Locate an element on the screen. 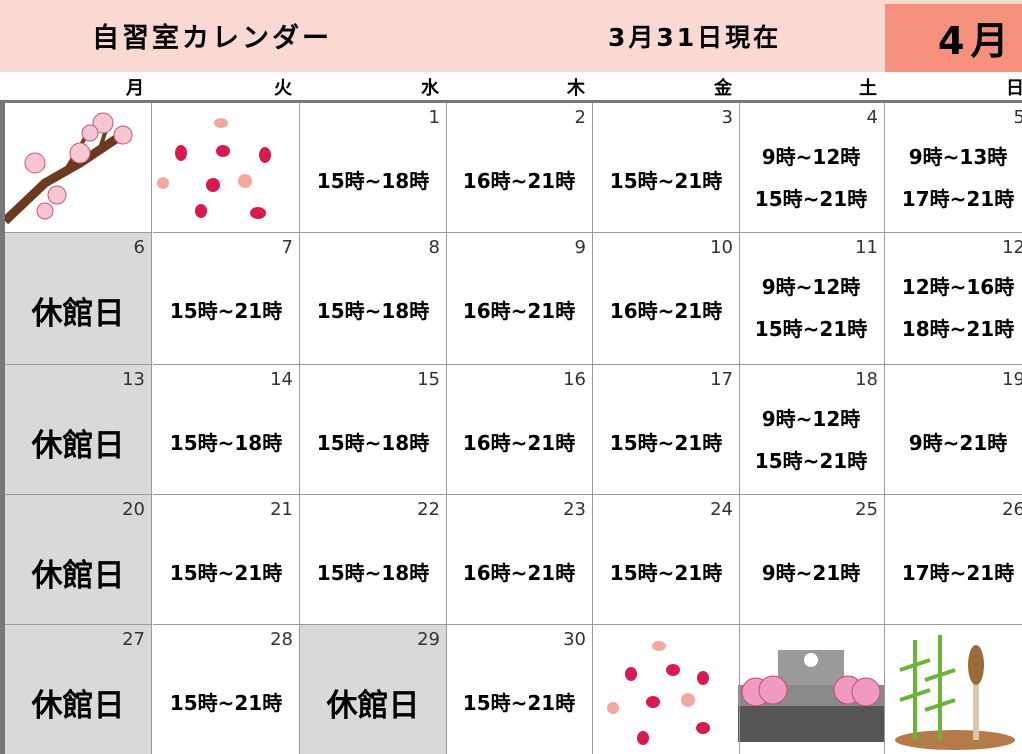 The image size is (1022, 754). month-box is located at coordinates (953, 38).